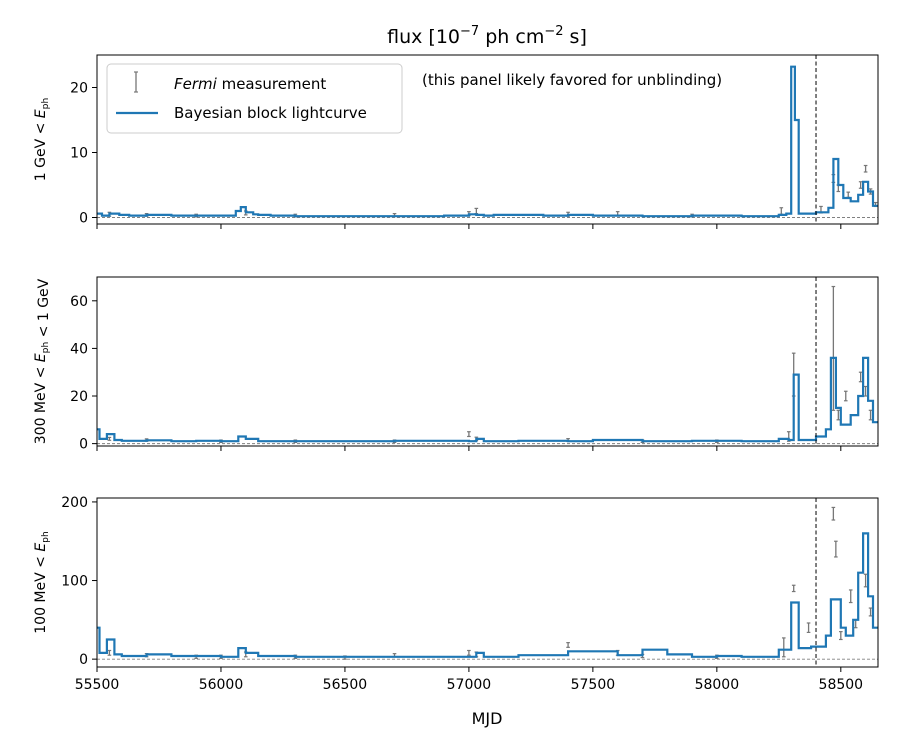 This screenshot has height=754, width=900. I want to click on y-tick-label: 40, so click(79, 349).